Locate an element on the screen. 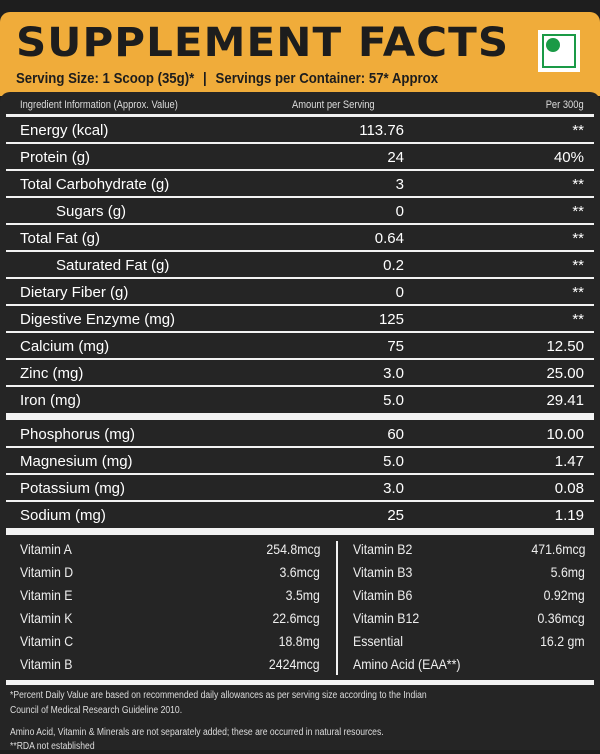  vitamin-name: Vitamin B12 is located at coordinates (386, 618).